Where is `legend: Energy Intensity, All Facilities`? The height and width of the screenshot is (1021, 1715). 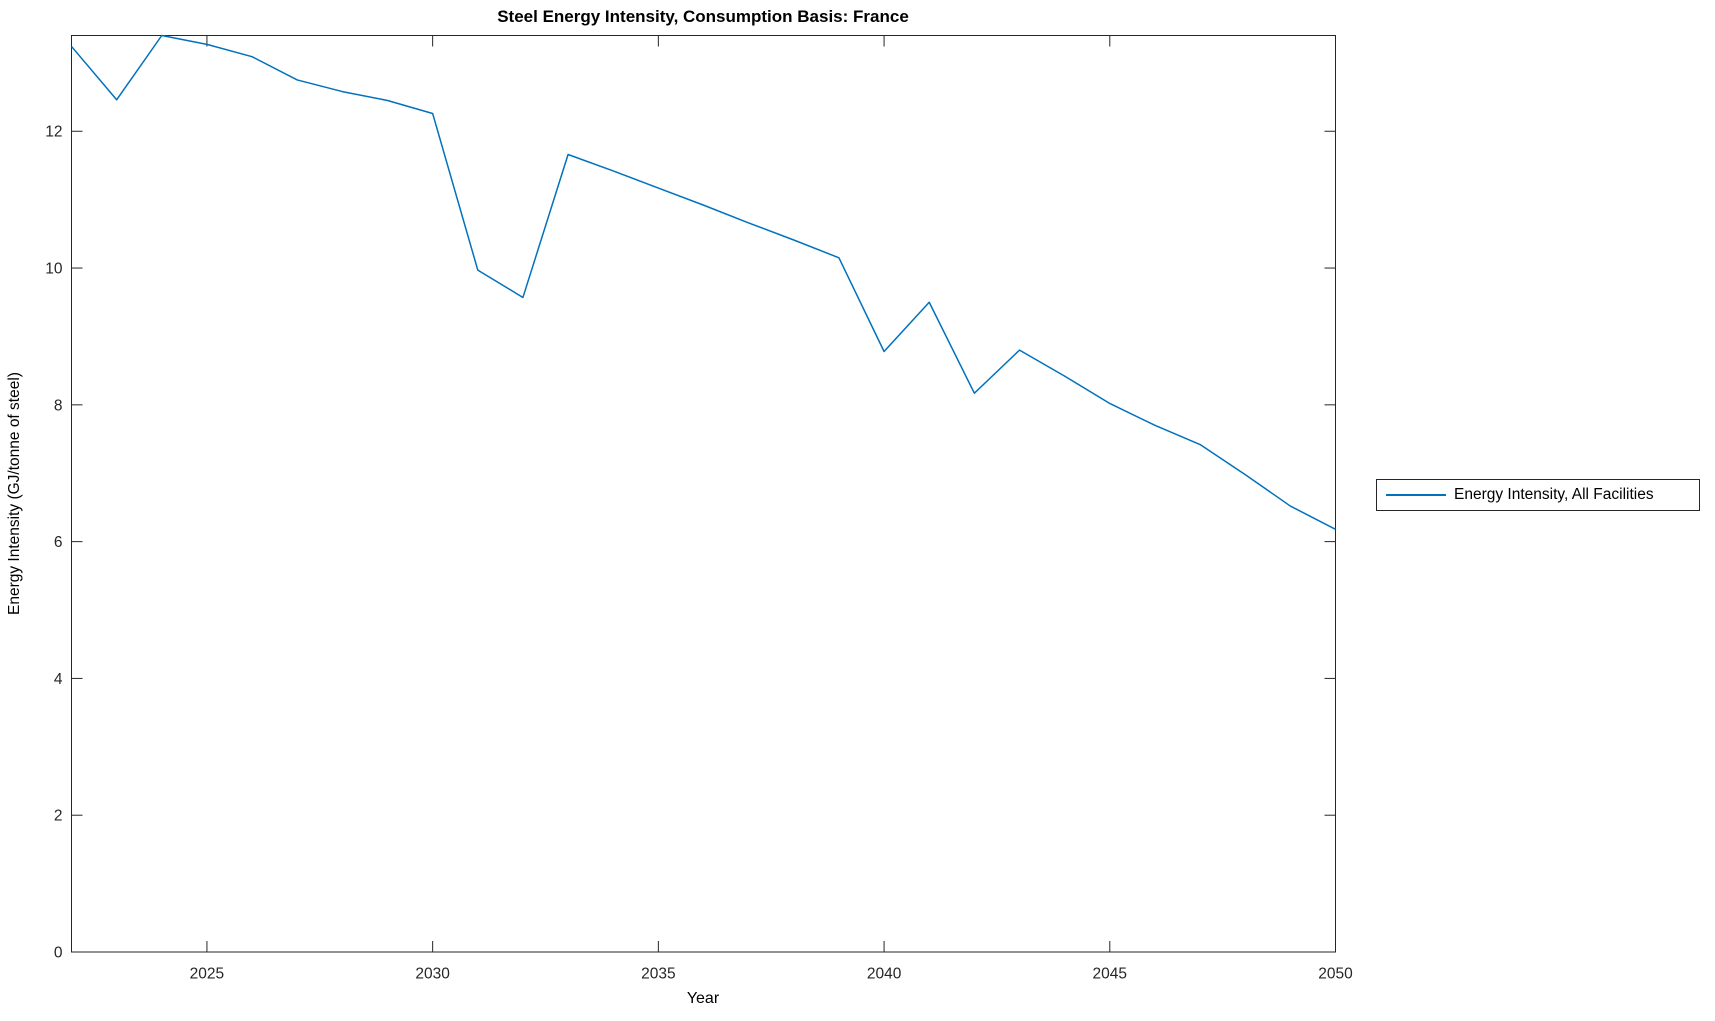
legend: Energy Intensity, All Facilities is located at coordinates (1538, 495).